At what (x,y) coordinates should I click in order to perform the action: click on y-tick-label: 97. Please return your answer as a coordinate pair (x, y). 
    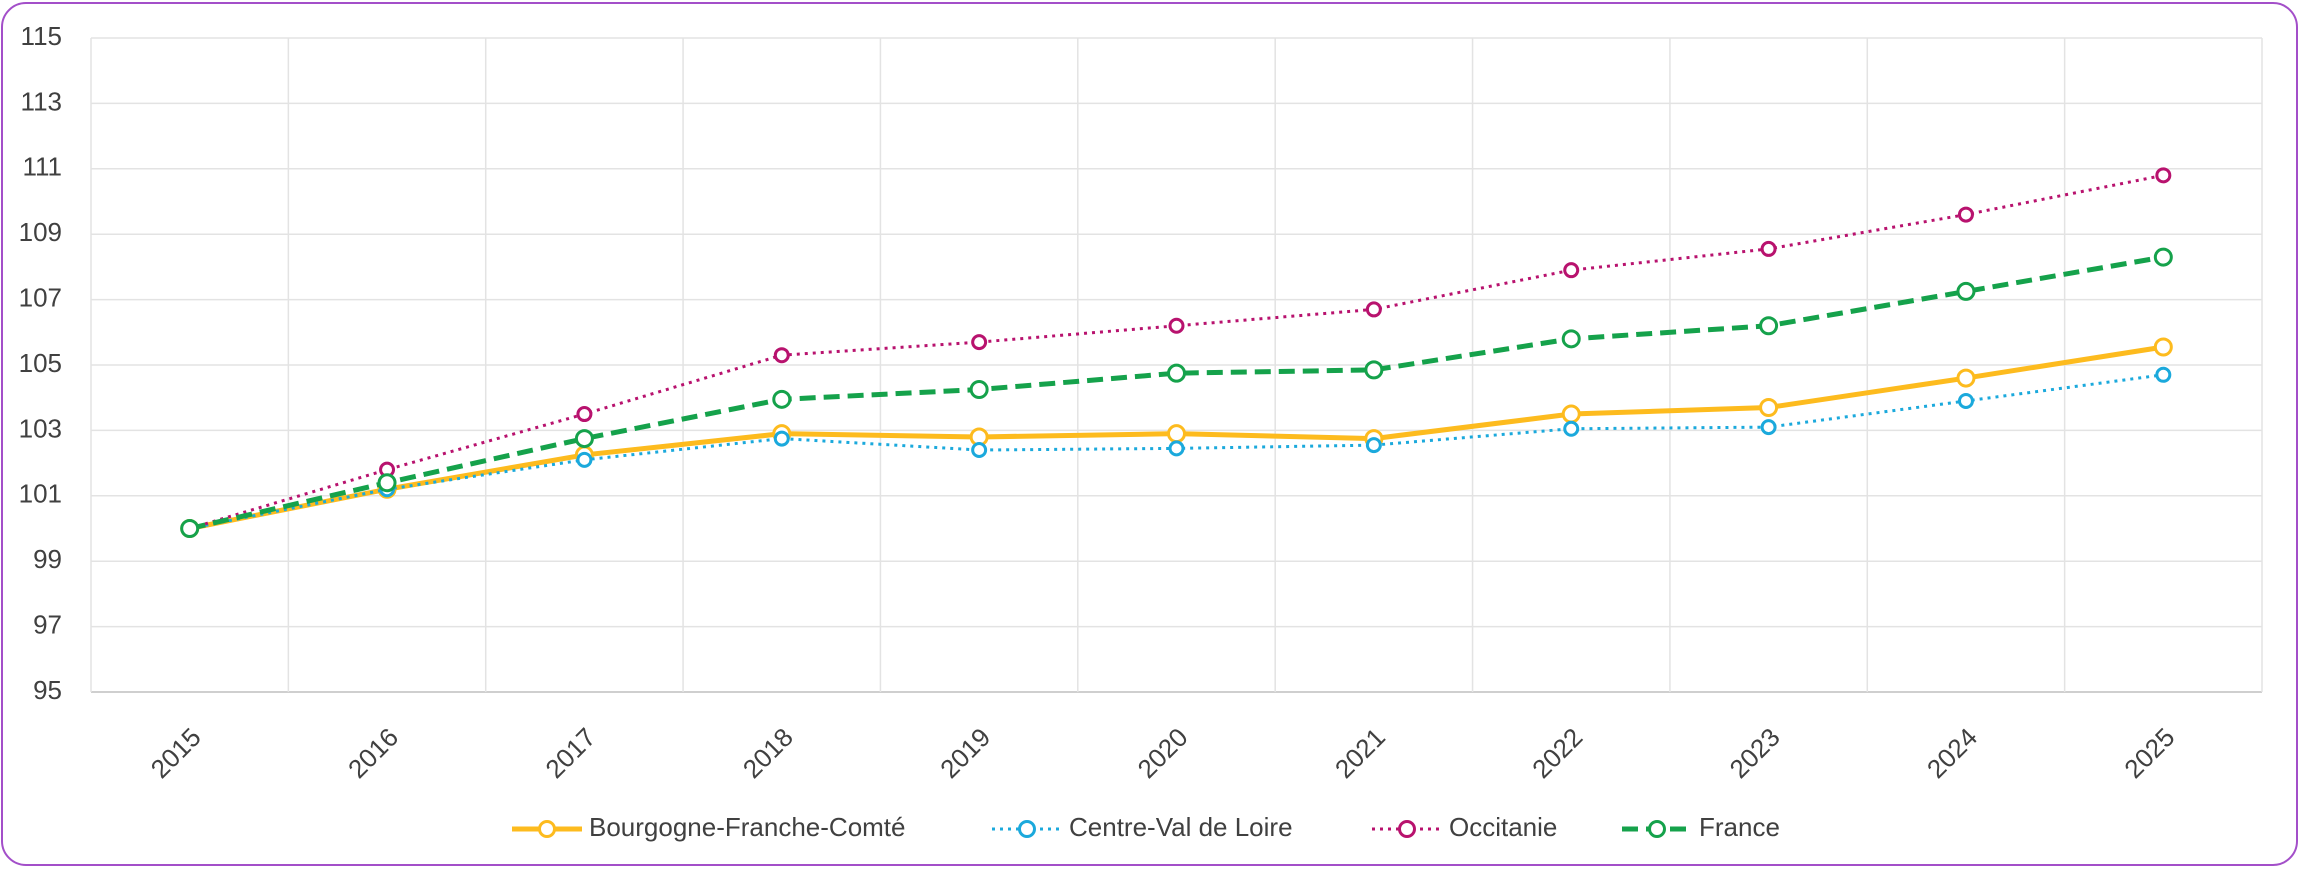
    Looking at the image, I should click on (47, 624).